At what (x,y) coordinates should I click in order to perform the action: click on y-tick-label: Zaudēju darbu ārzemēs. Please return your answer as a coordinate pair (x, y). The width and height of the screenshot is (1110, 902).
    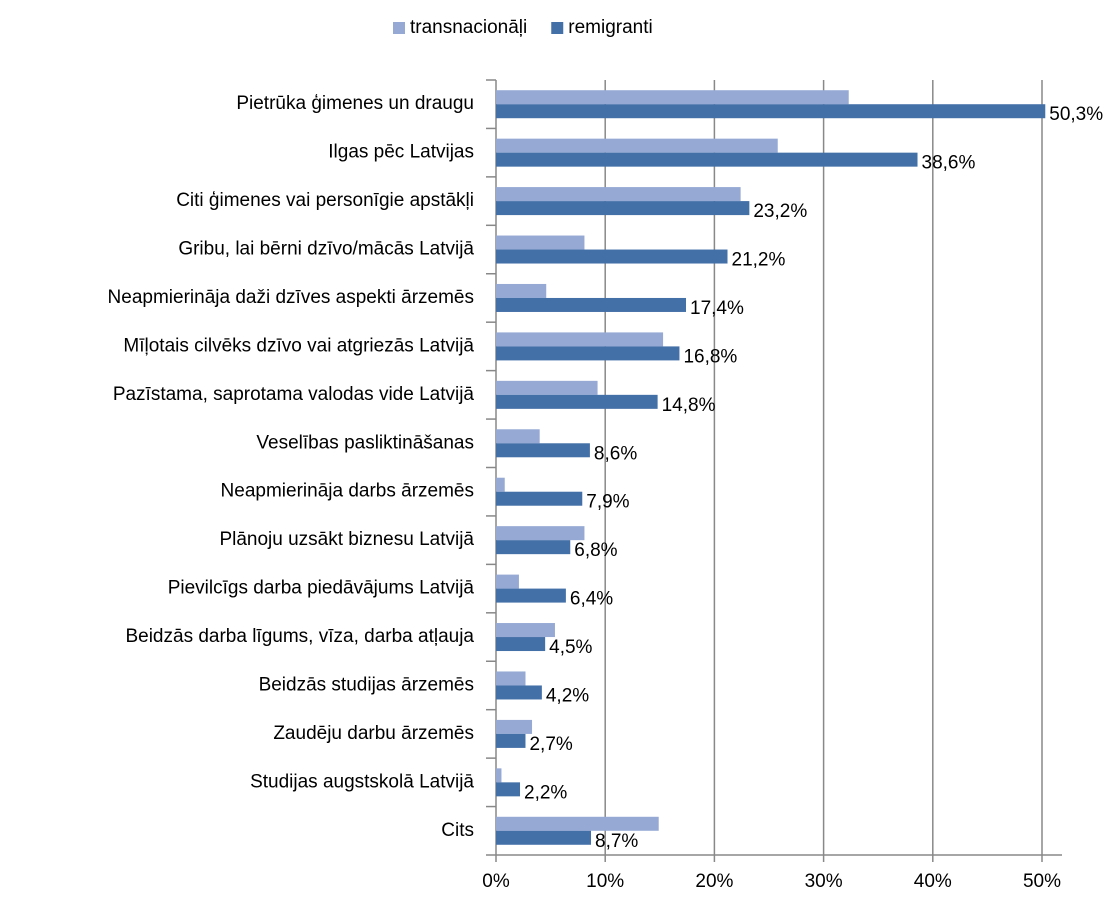
    Looking at the image, I should click on (373, 733).